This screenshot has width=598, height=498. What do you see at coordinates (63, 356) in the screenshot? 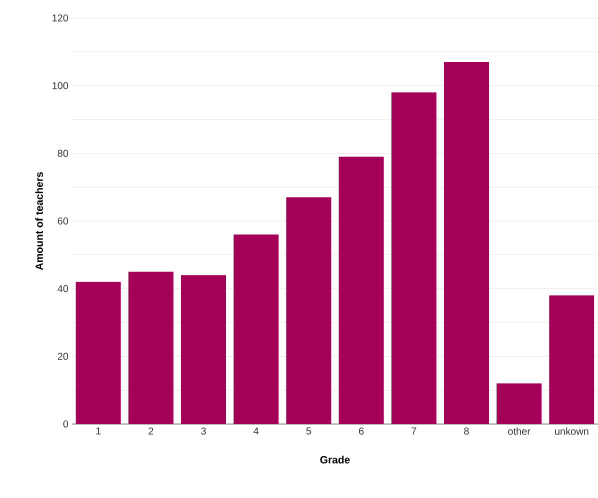
I see `y-tick-label: 20` at bounding box center [63, 356].